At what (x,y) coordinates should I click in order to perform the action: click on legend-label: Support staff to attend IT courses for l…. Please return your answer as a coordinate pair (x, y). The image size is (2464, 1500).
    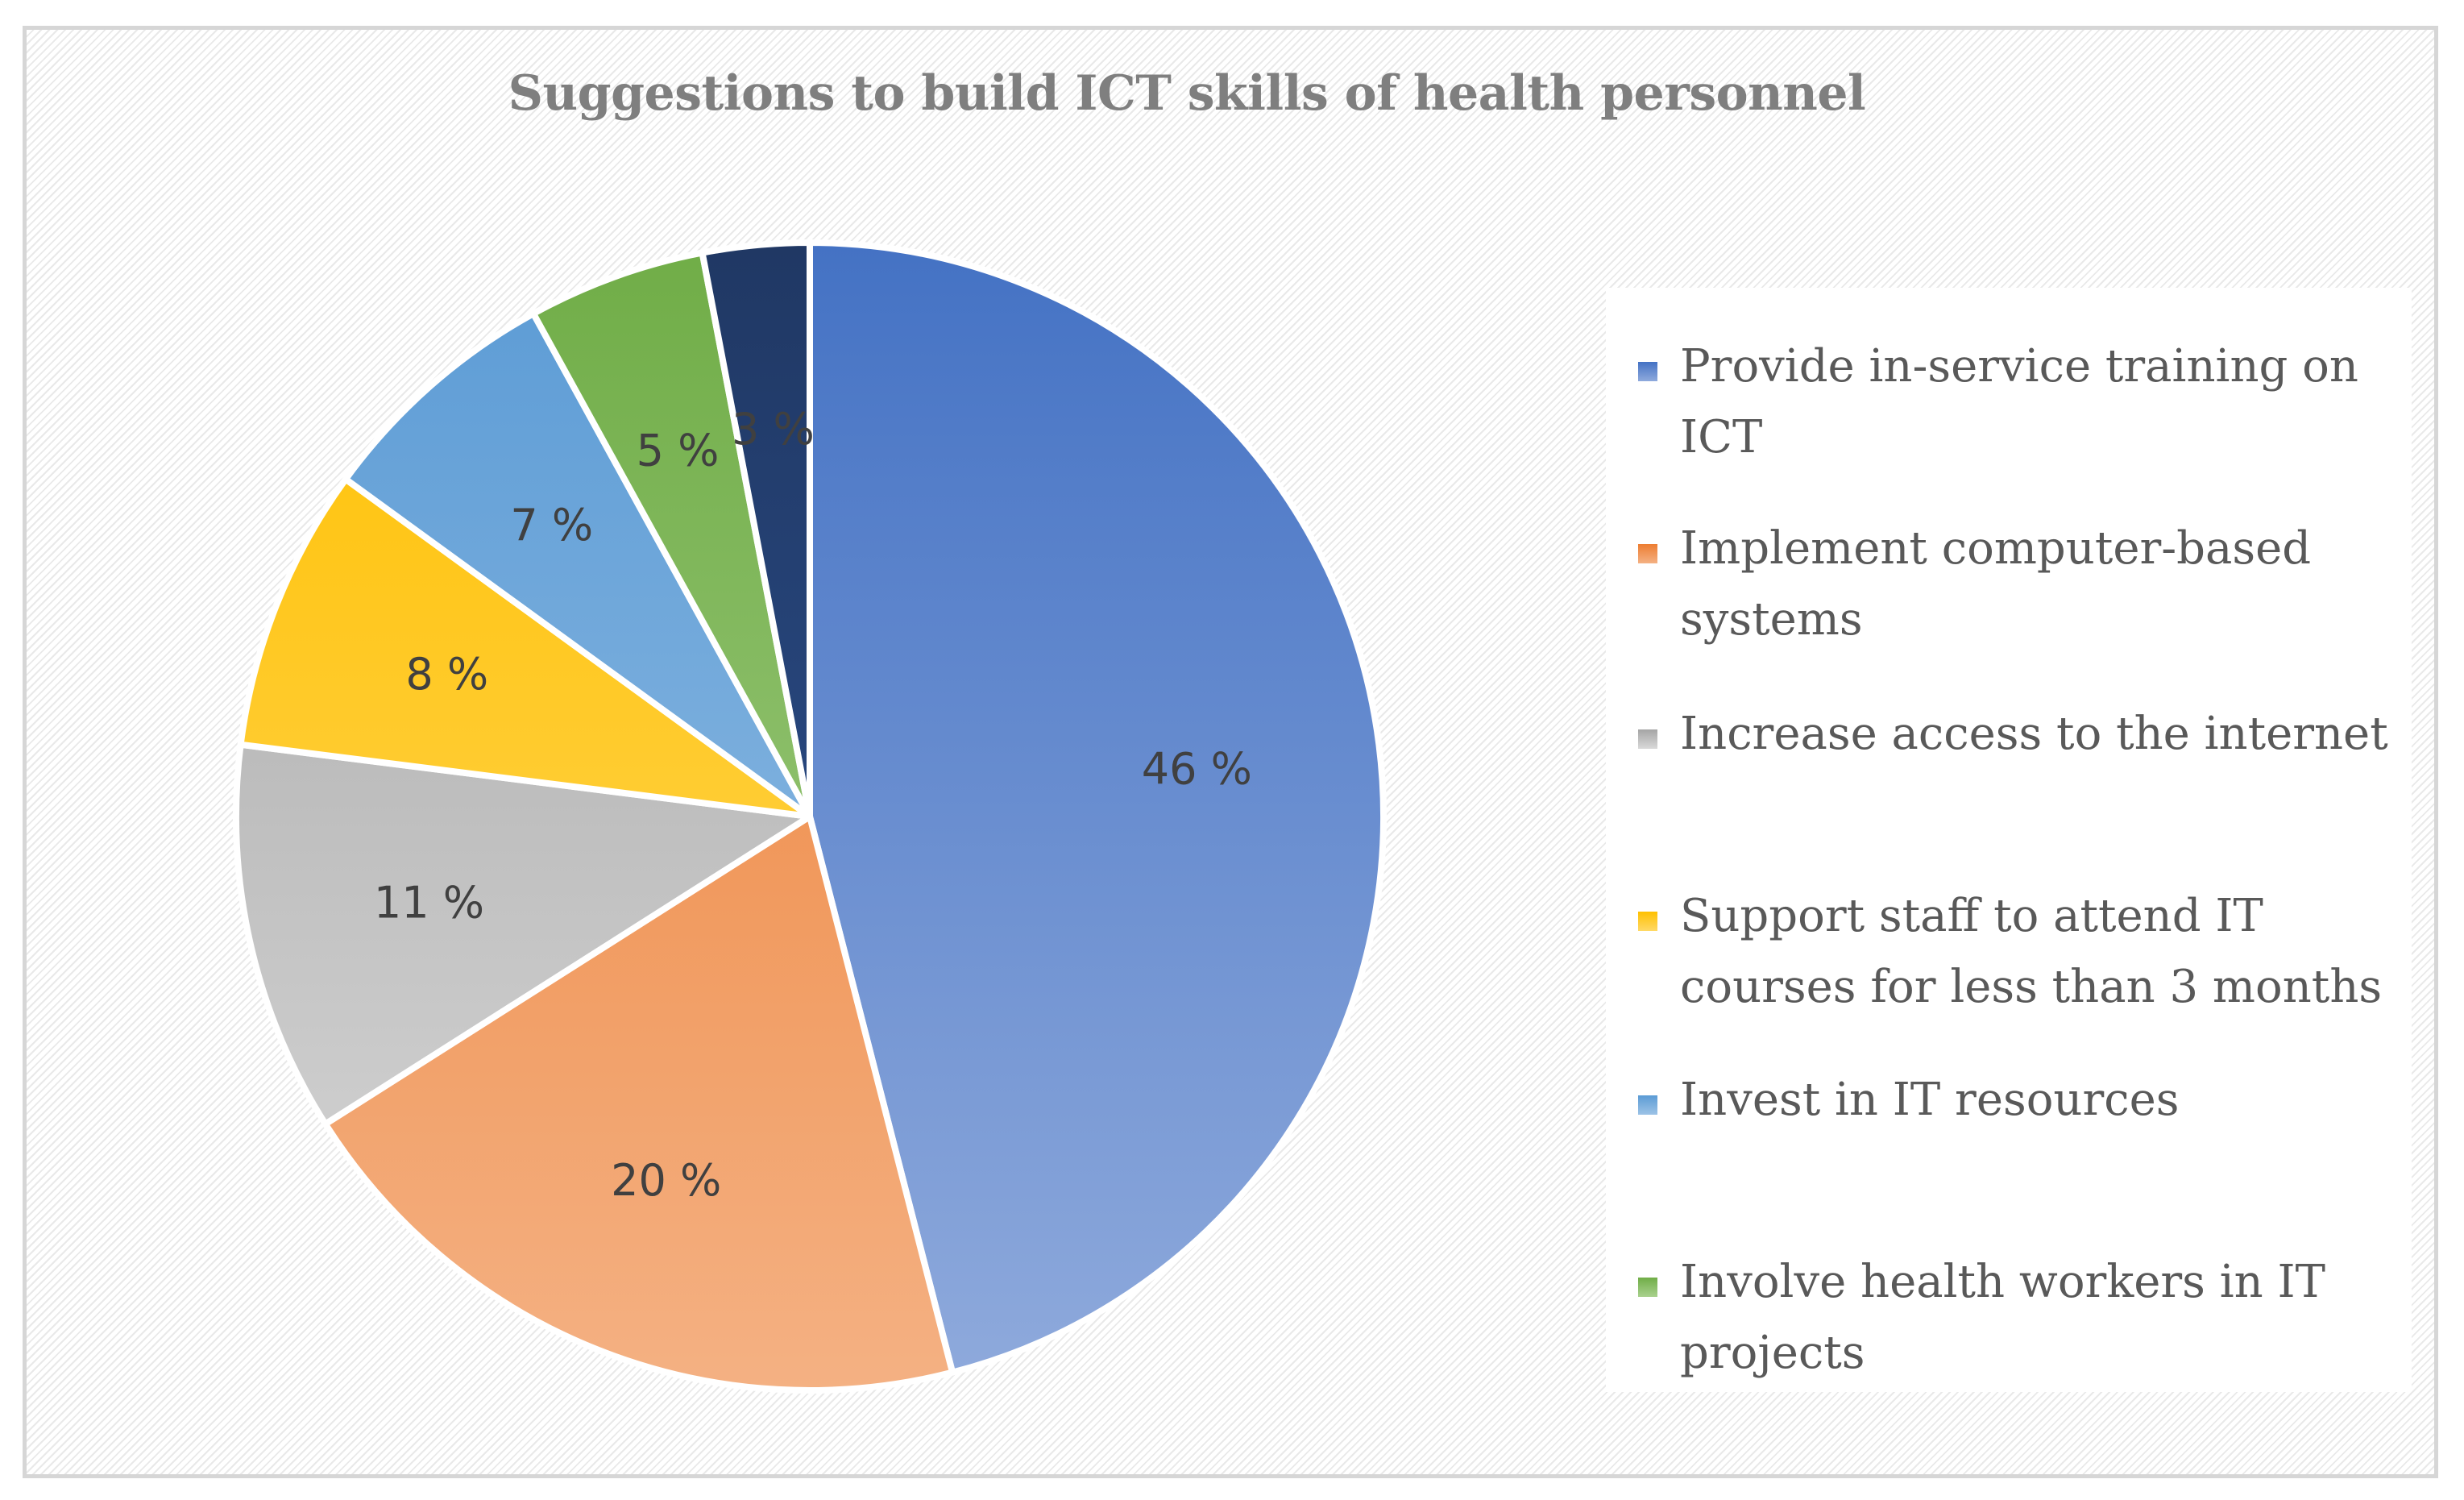
    Looking at the image, I should click on (2032, 951).